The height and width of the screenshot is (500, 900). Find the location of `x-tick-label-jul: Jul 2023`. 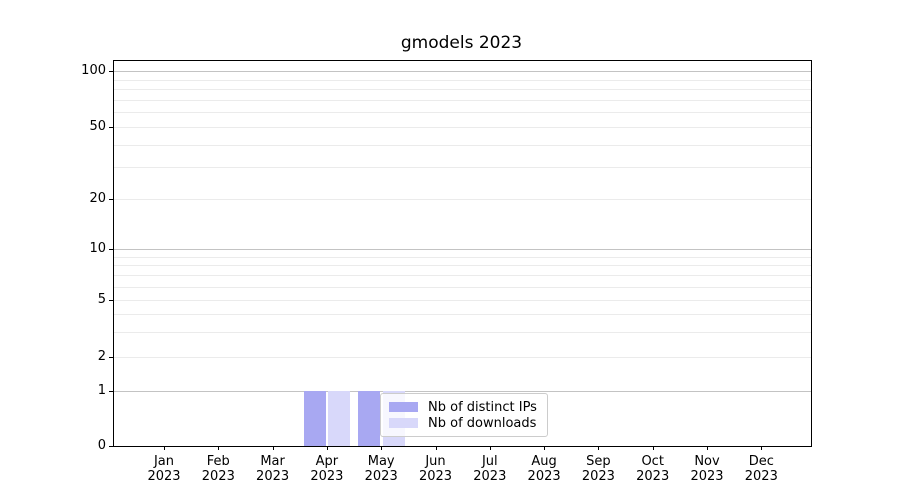

x-tick-label-jul: Jul 2023 is located at coordinates (490, 469).